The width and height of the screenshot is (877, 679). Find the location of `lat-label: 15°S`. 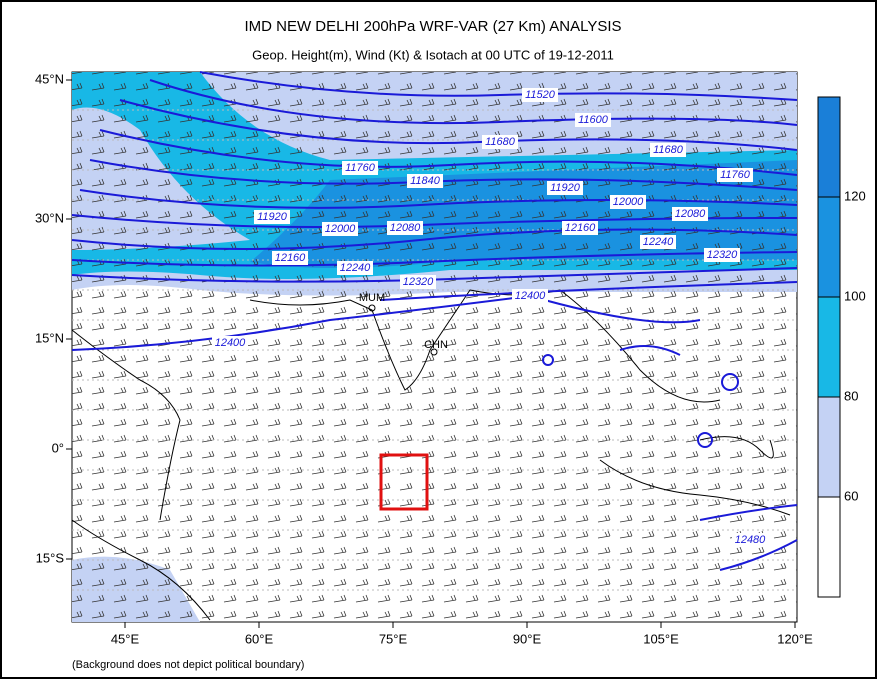

lat-label: 15°S is located at coordinates (50, 557).